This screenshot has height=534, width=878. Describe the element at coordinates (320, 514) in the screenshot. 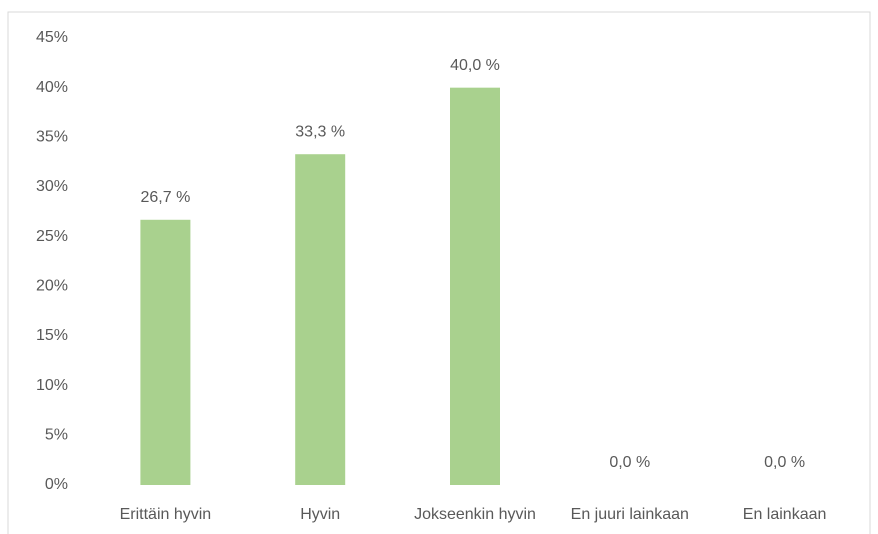

I see `x-tick-label: Hyvin` at that location.